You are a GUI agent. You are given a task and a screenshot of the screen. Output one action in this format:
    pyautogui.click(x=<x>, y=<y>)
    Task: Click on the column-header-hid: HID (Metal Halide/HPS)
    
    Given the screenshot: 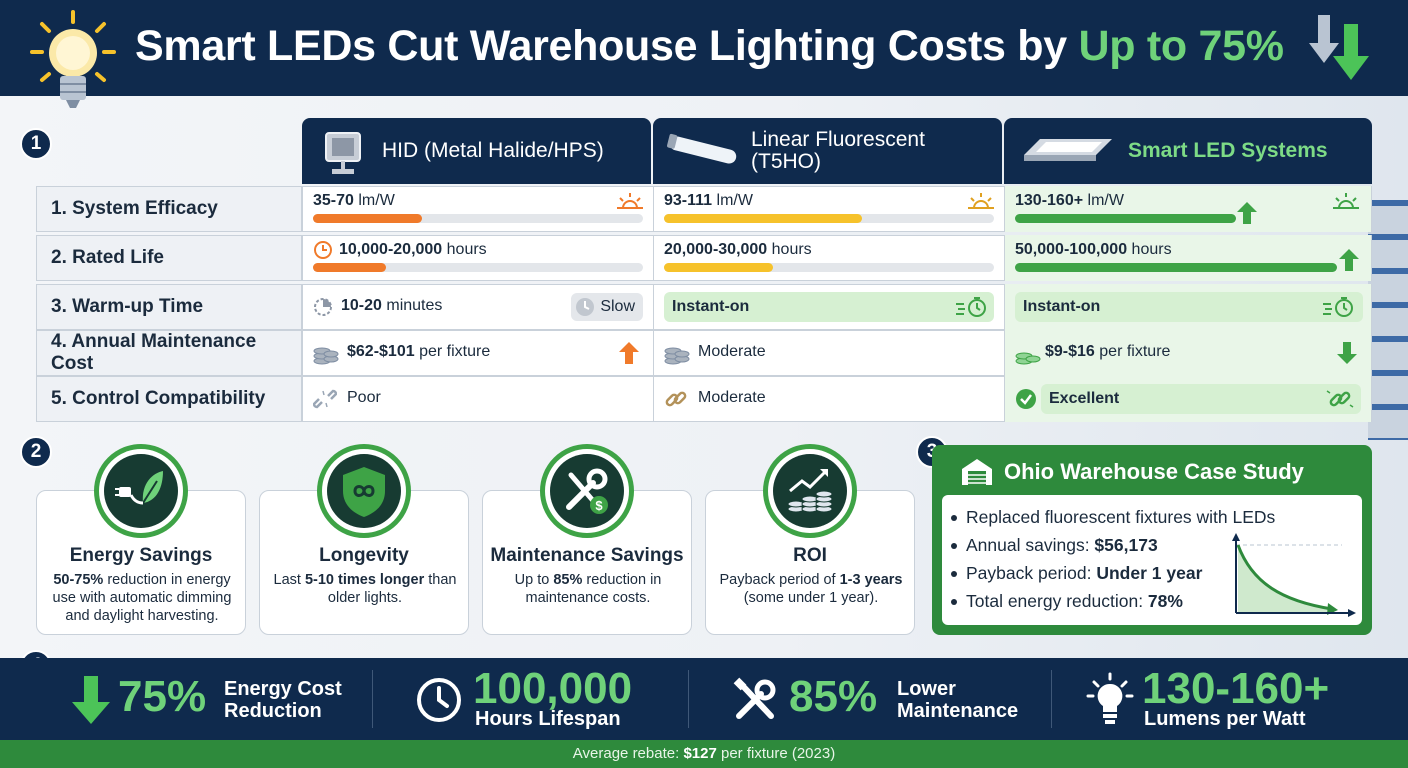 What is the action you would take?
    pyautogui.click(x=476, y=151)
    